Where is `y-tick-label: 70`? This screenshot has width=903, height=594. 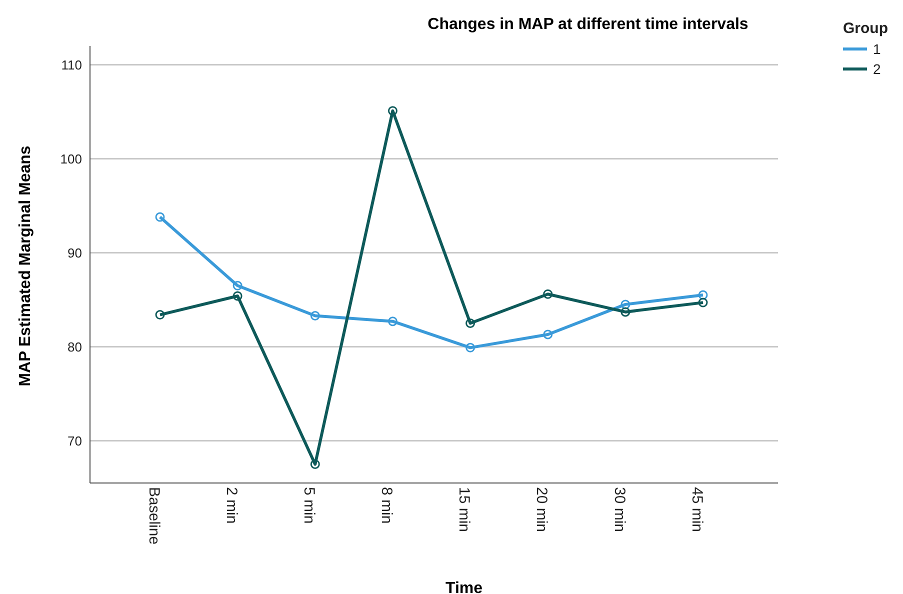
y-tick-label: 70 is located at coordinates (75, 440).